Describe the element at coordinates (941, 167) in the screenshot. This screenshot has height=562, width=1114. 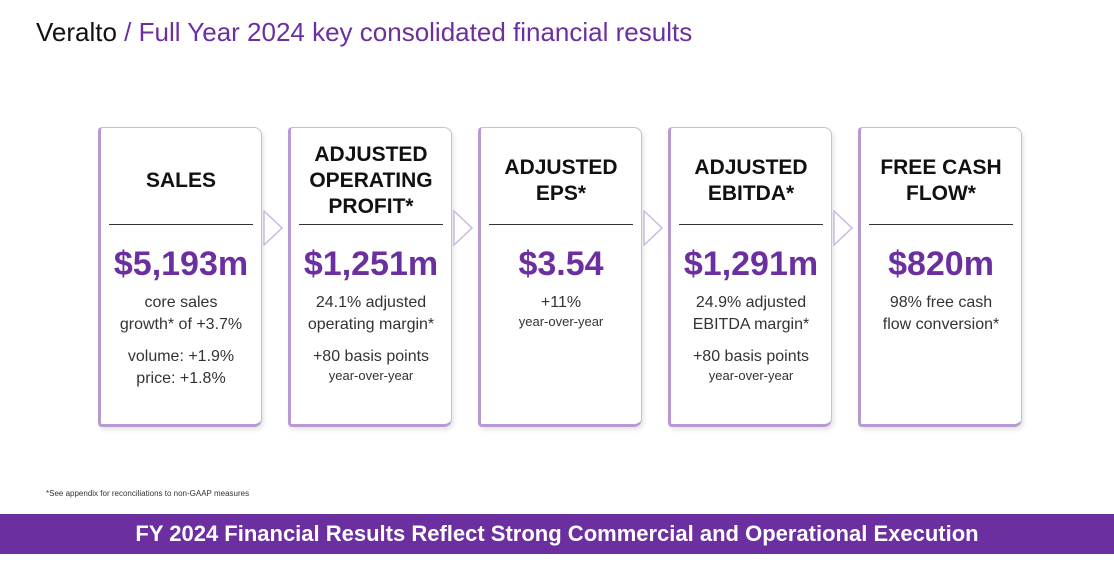
I see `card-title-line: FREE CASH` at that location.